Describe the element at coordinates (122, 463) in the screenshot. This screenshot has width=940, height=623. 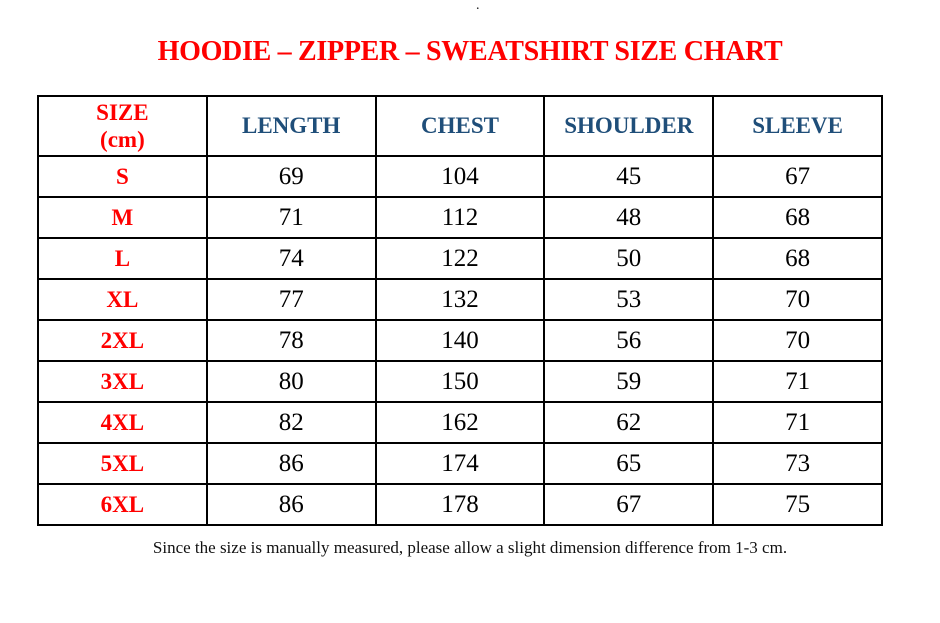
I see `size-label: 5XL` at that location.